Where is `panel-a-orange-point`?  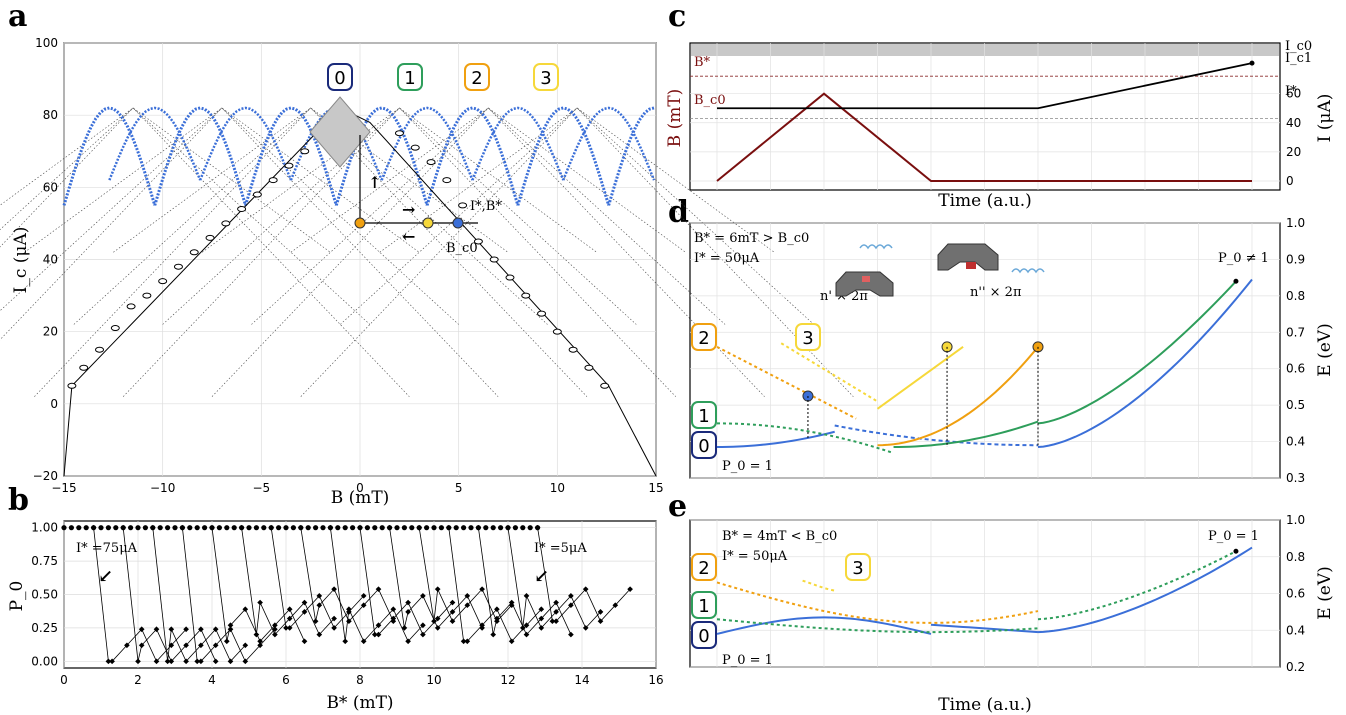 panel-a-orange-point is located at coordinates (360, 223).